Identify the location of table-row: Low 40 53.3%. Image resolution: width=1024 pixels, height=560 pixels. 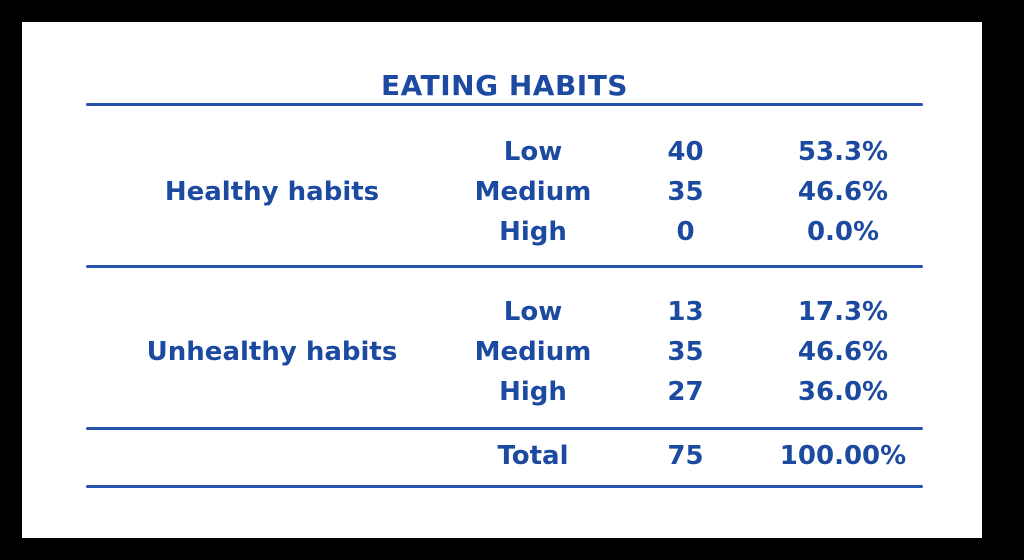
(690, 152).